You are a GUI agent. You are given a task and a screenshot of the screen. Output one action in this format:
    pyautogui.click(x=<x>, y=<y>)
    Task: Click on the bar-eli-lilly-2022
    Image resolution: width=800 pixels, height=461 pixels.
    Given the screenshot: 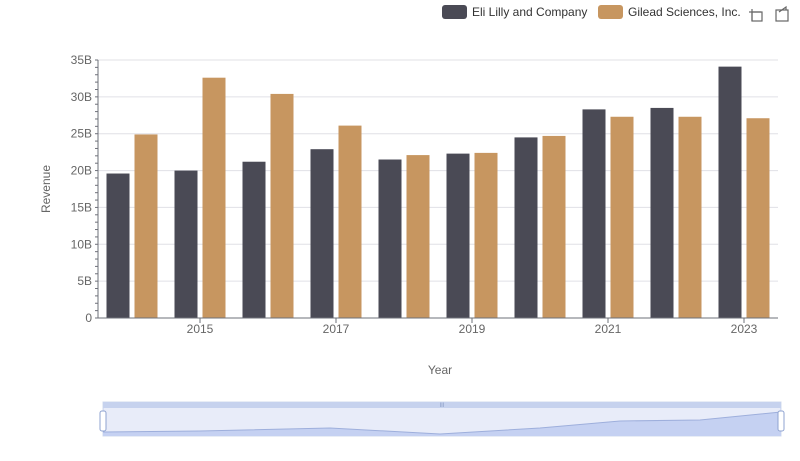 What is the action you would take?
    pyautogui.click(x=662, y=213)
    